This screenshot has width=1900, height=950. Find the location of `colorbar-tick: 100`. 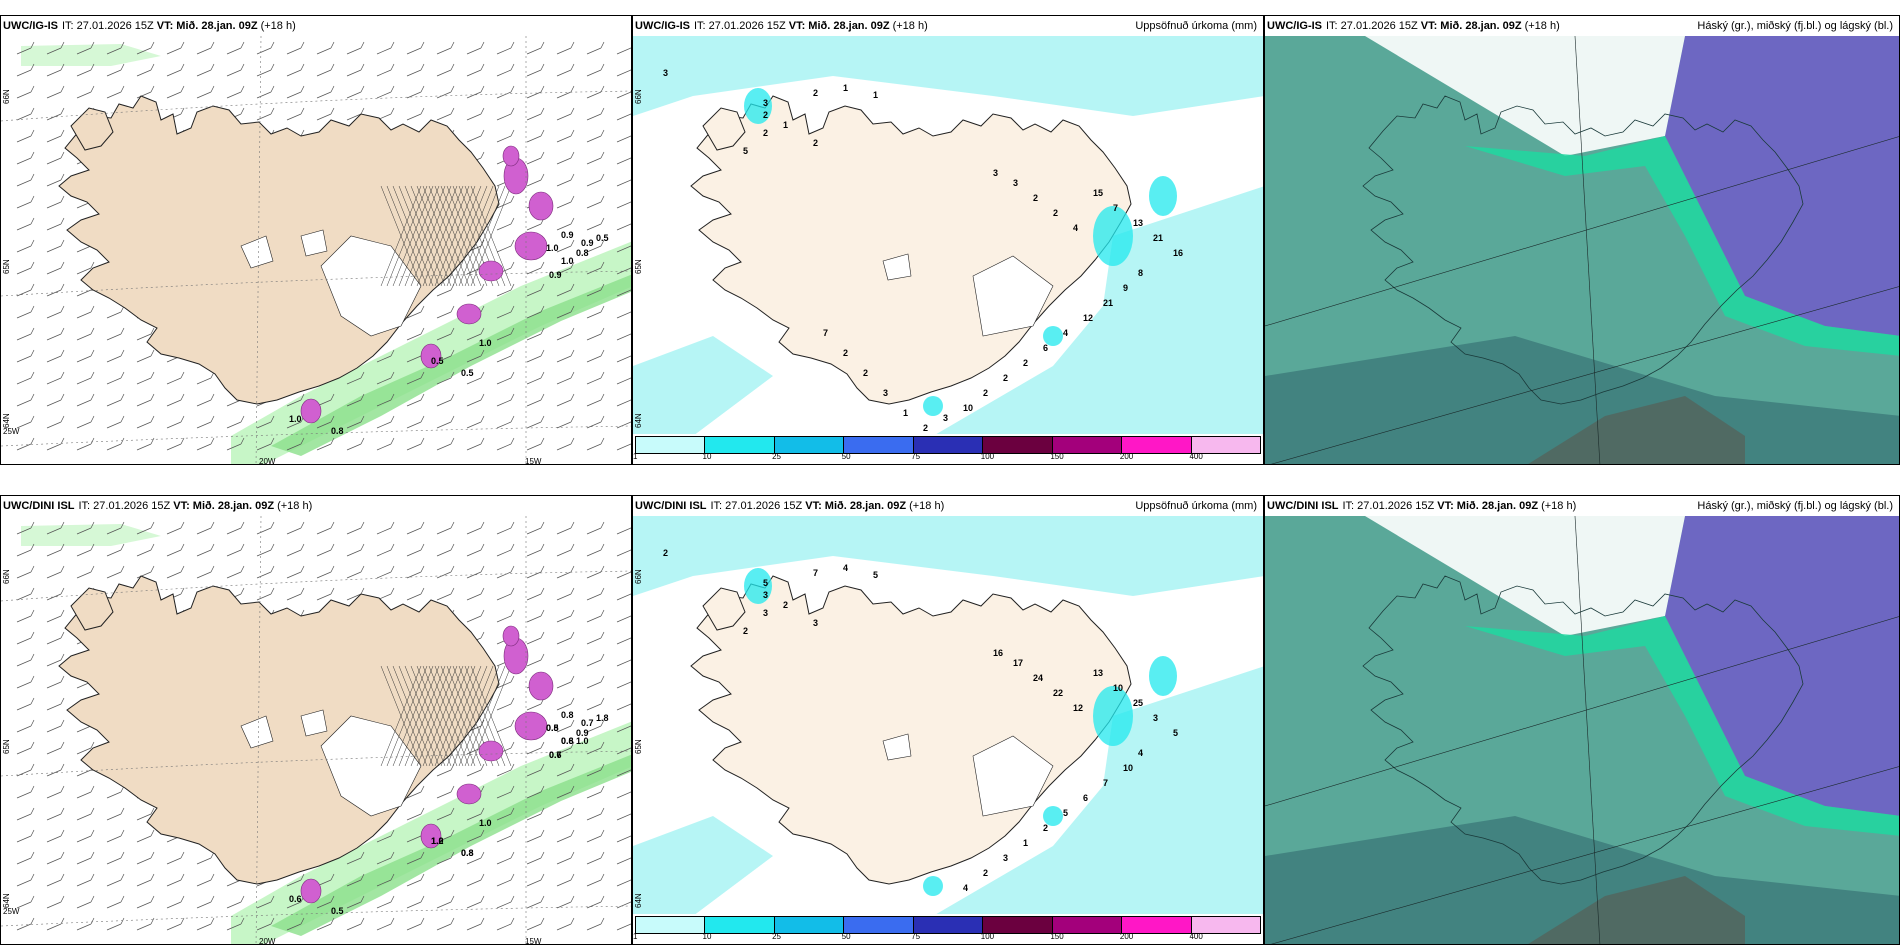

colorbar-tick: 100 is located at coordinates (987, 936).